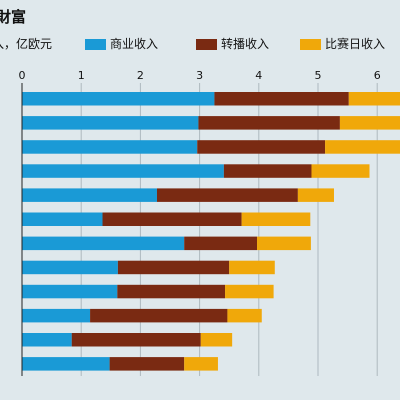 This screenshot has height=400, width=400. What do you see at coordinates (81, 75) in the screenshot?
I see `x-tick-label: 1` at bounding box center [81, 75].